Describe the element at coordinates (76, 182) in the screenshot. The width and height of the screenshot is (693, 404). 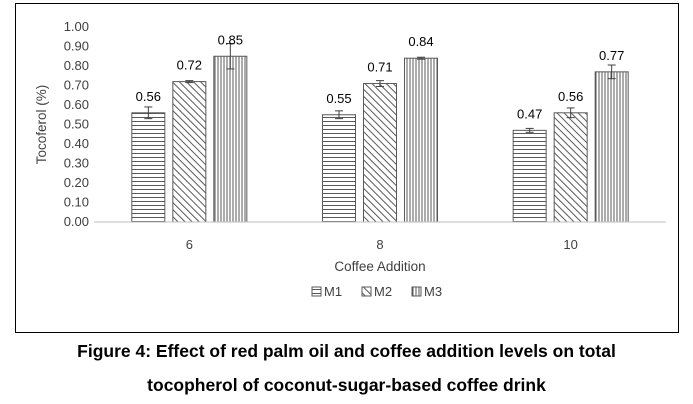
I see `y-tick-label: 0.20` at that location.